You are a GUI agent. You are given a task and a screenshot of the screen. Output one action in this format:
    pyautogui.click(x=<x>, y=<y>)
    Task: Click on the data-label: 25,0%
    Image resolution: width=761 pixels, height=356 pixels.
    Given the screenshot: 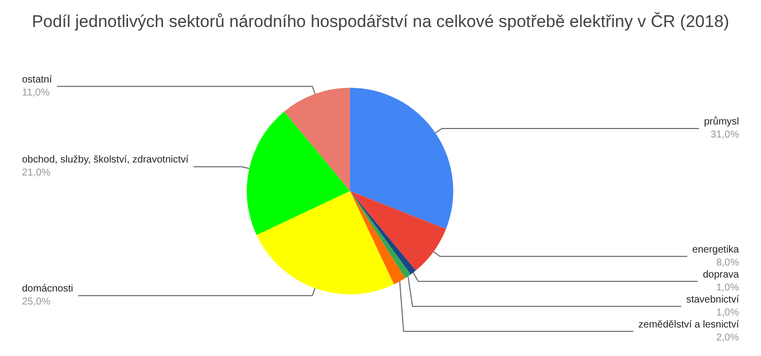 What is the action you would take?
    pyautogui.click(x=36, y=302)
    